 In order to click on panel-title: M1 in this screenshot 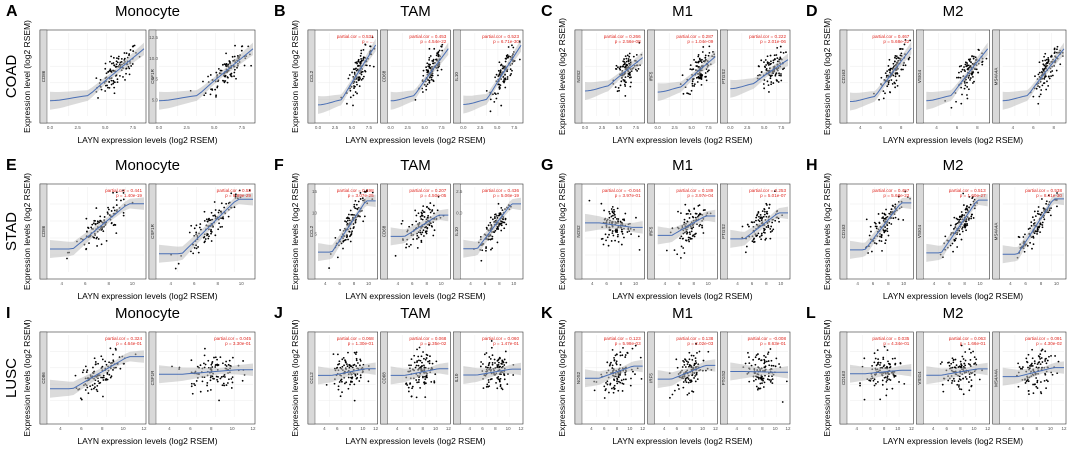, I will do `click(682, 11)`.